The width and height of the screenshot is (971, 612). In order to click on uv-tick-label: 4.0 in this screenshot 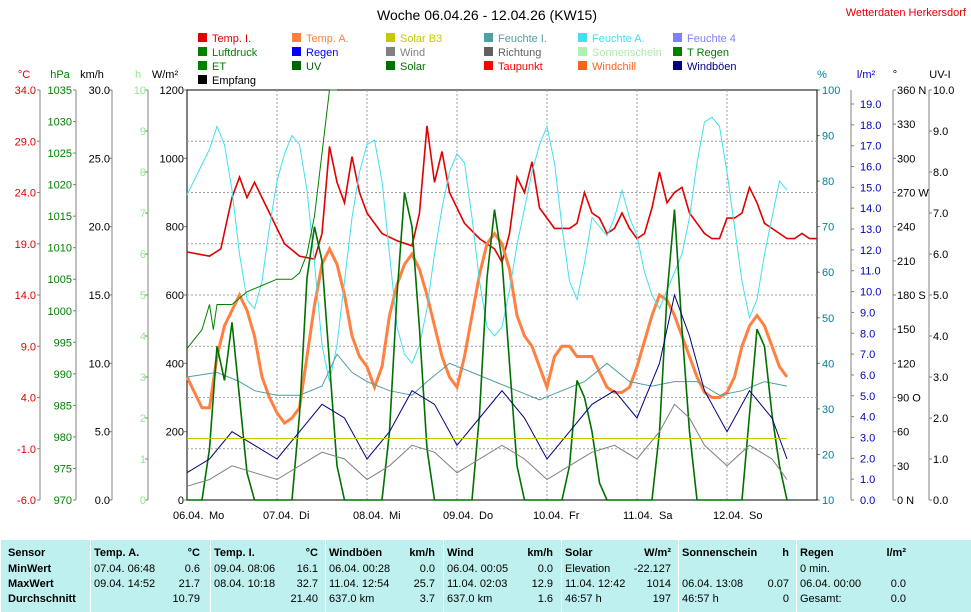, I will do `click(940, 337)`.